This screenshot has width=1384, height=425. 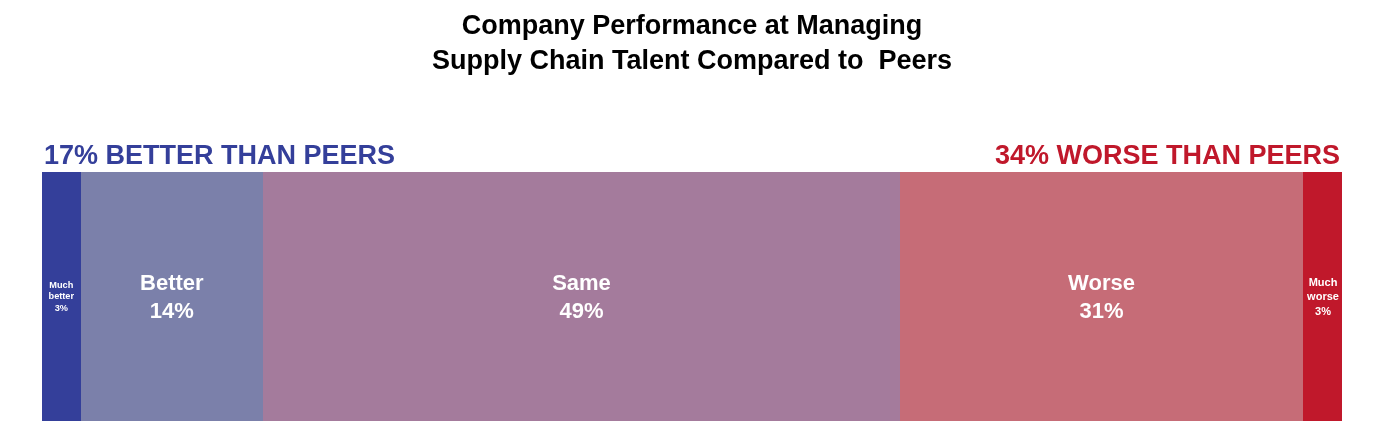 What do you see at coordinates (581, 311) in the screenshot?
I see `data-label: 49%` at bounding box center [581, 311].